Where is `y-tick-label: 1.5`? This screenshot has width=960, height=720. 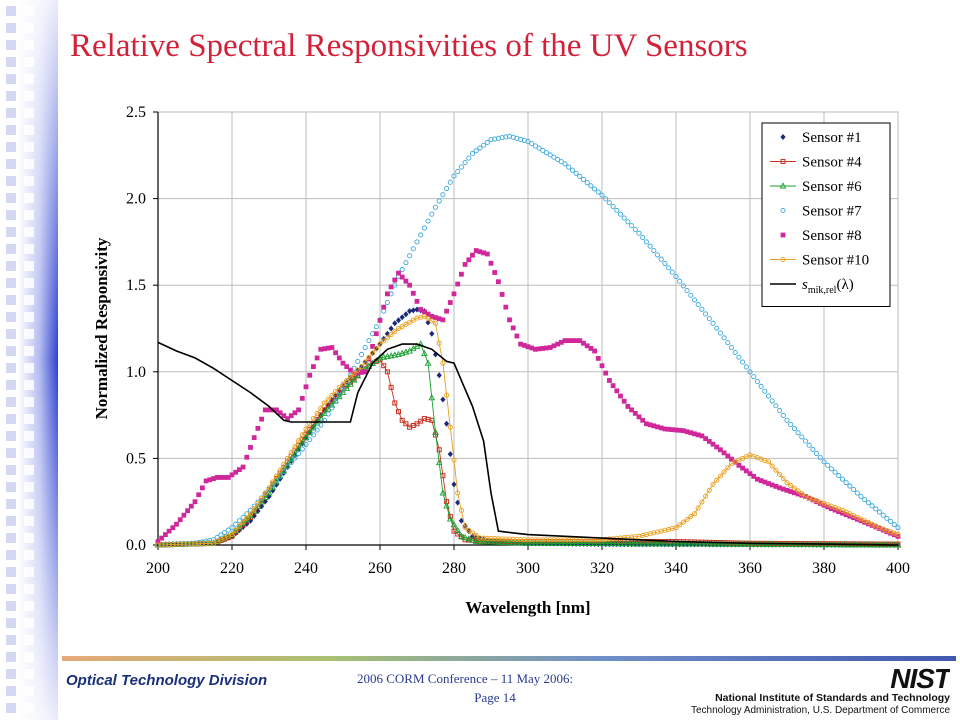 y-tick-label: 1.5 is located at coordinates (136, 285).